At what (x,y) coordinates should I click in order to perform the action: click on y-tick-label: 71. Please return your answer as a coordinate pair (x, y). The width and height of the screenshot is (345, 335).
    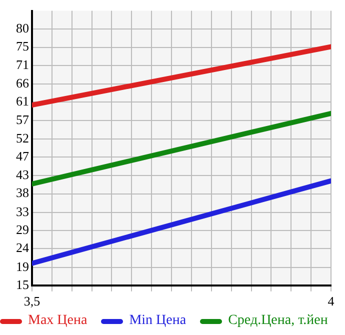
    Looking at the image, I should click on (22, 64).